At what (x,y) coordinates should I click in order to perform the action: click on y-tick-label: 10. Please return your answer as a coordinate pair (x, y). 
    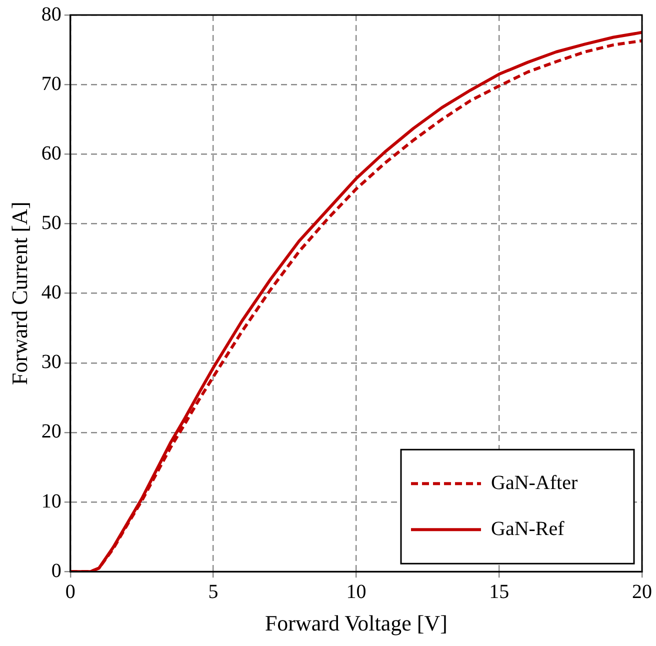
    Looking at the image, I should click on (51, 501).